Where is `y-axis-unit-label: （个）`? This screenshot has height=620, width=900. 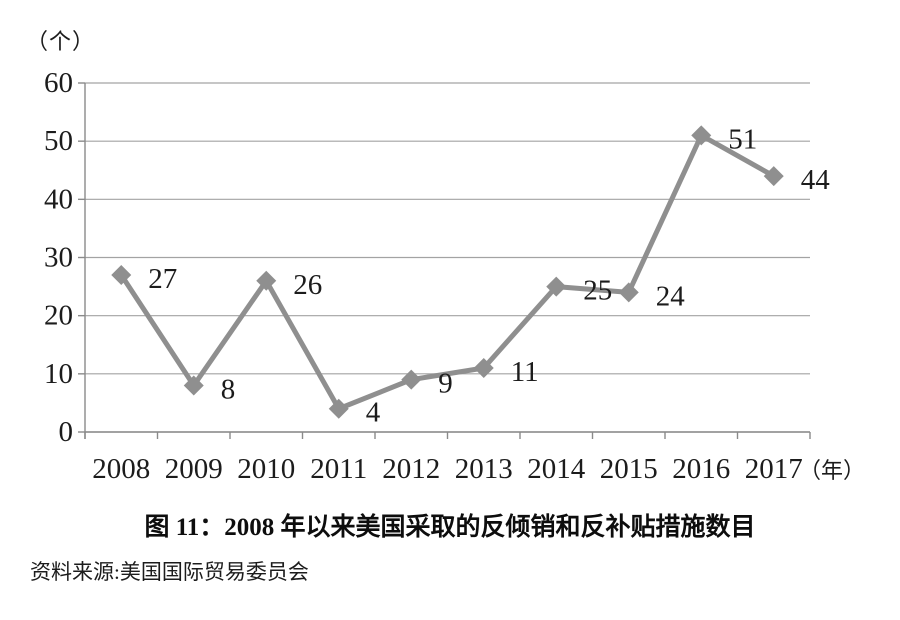
y-axis-unit-label: （个） is located at coordinates (61, 41).